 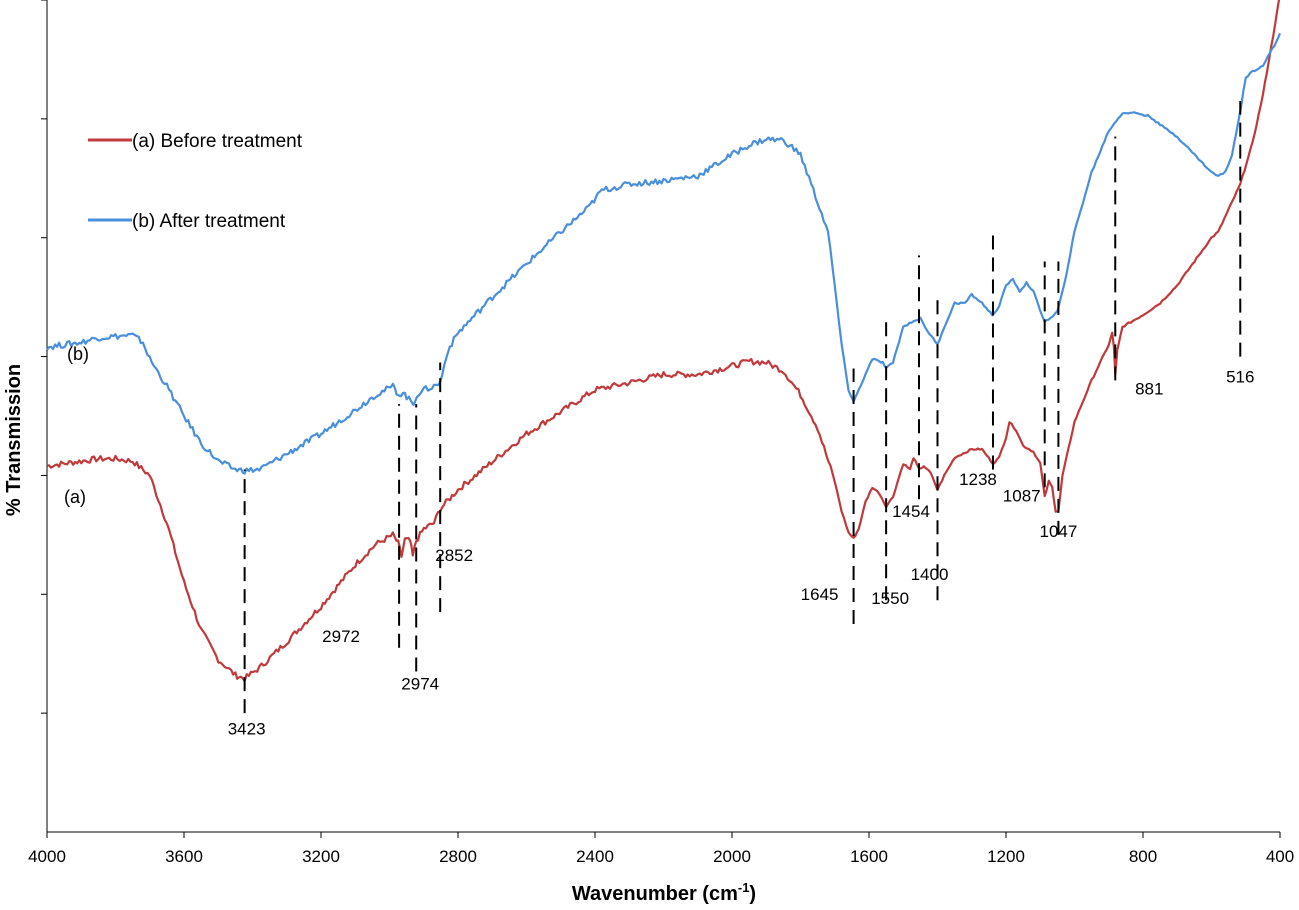 What do you see at coordinates (1149, 389) in the screenshot?
I see `peak-label-881: 881` at bounding box center [1149, 389].